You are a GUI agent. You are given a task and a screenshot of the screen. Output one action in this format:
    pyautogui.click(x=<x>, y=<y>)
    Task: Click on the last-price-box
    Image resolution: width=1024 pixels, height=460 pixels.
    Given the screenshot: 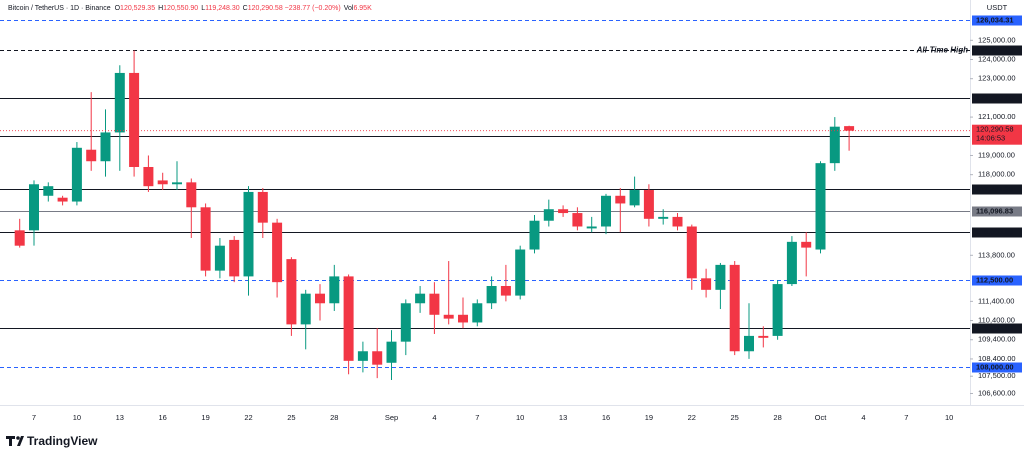 What is the action you would take?
    pyautogui.click(x=997, y=134)
    